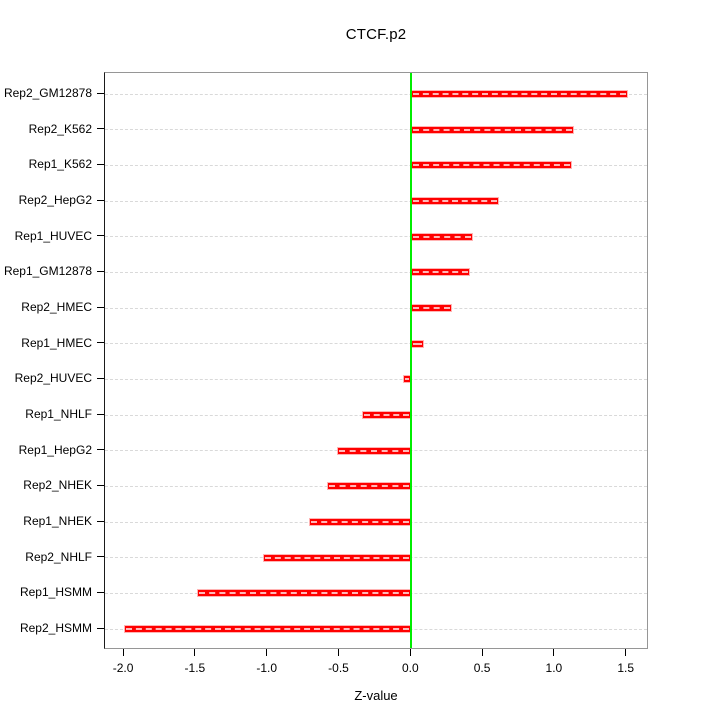  What do you see at coordinates (55, 628) in the screenshot?
I see `y-axis-category-label: Rep2_HSMM` at bounding box center [55, 628].